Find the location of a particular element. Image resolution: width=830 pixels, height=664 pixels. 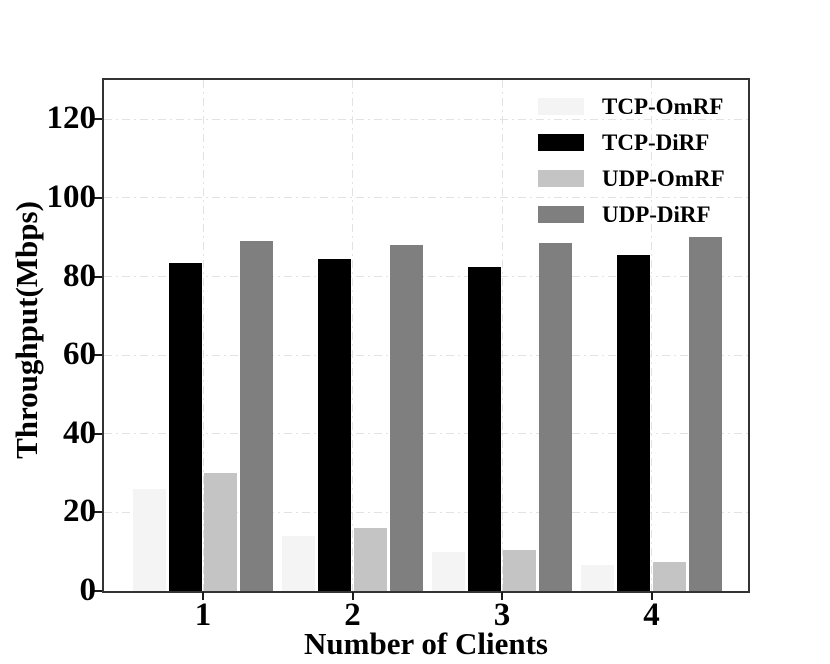

y-tick-label: 60 is located at coordinates (79, 354).